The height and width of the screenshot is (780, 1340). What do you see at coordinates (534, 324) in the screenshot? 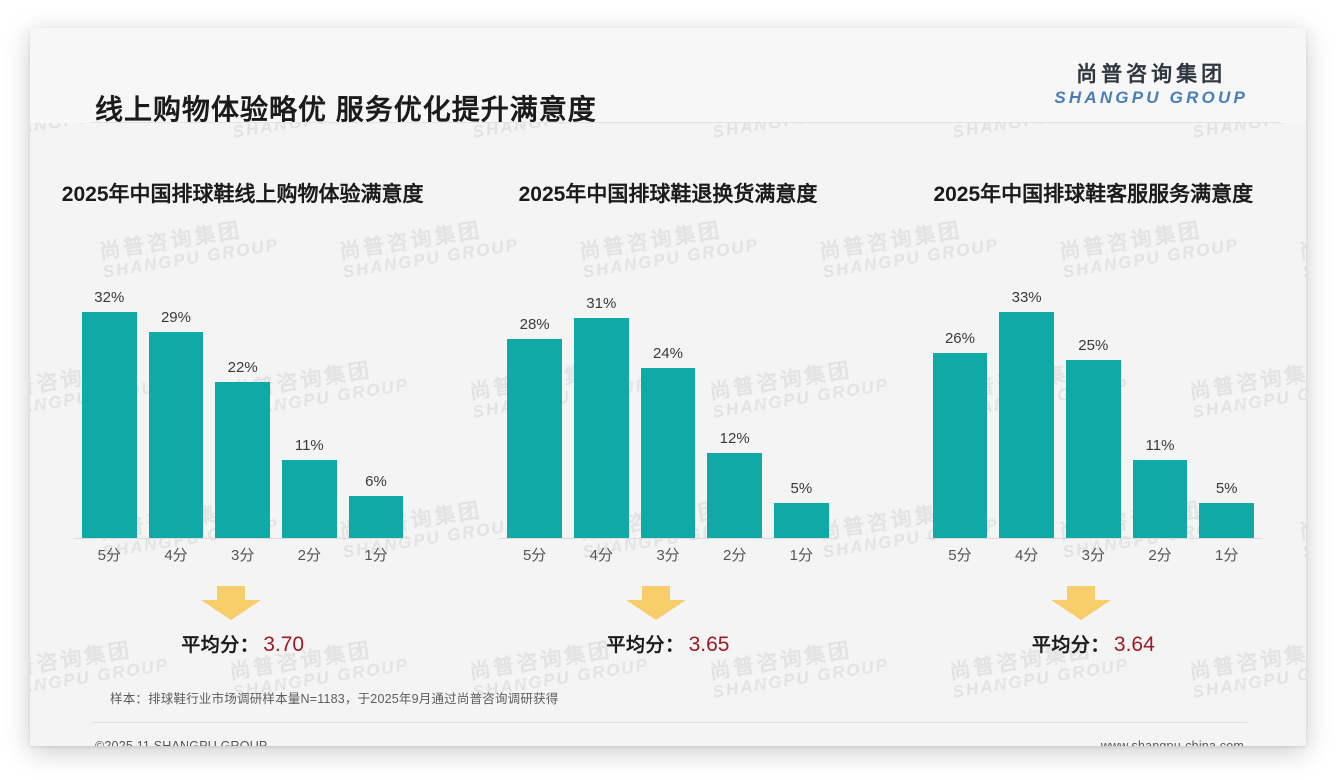
I see `bar-value-label: 28%` at bounding box center [534, 324].